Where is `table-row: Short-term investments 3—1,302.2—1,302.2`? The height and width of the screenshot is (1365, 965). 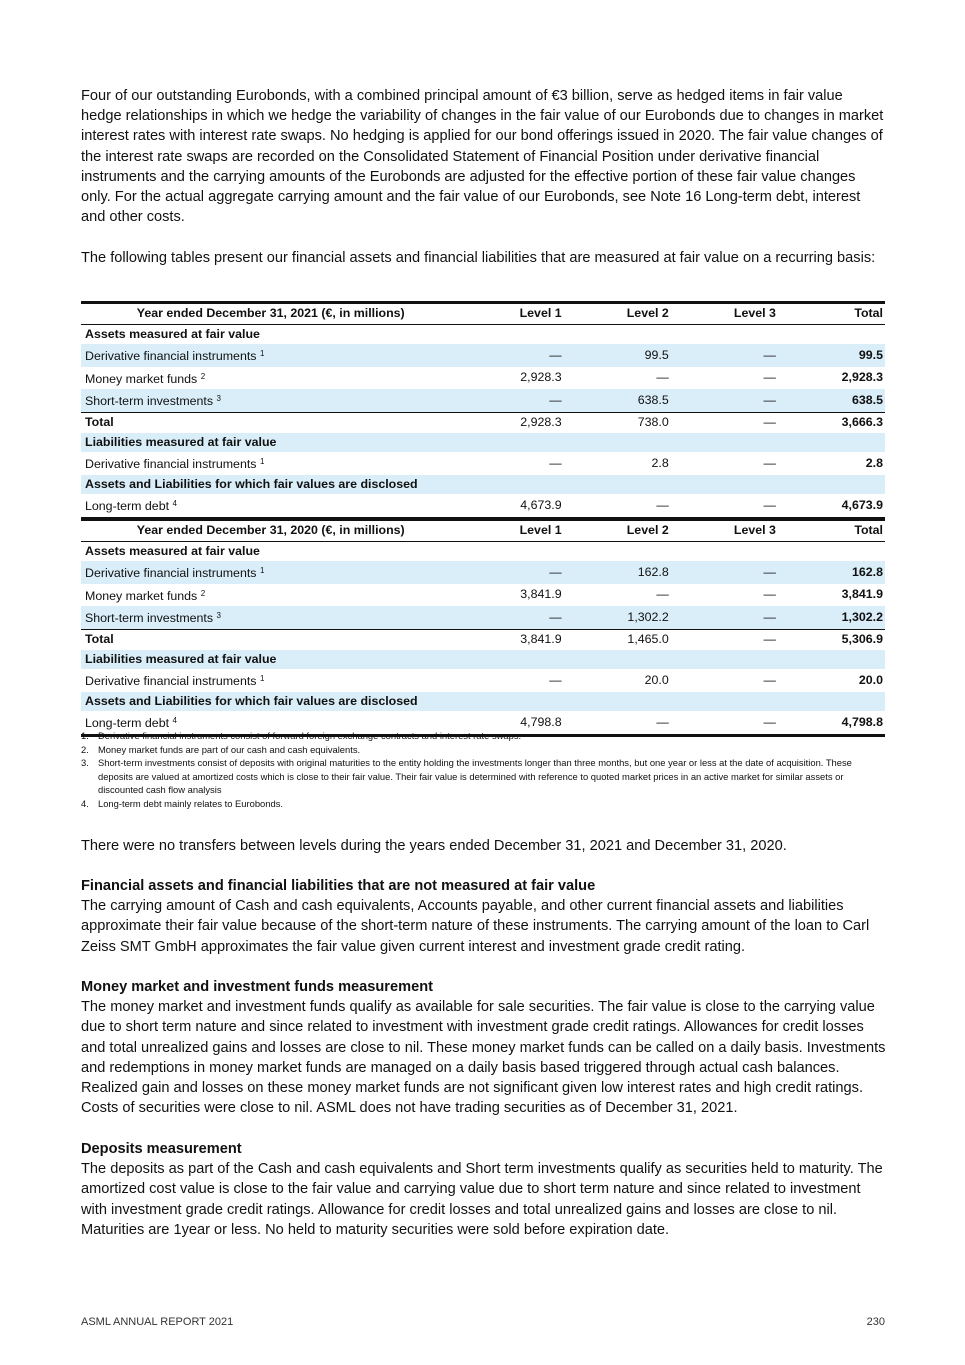 table-row: Short-term investments 3—1,302.2—1,302.2 is located at coordinates (483, 618).